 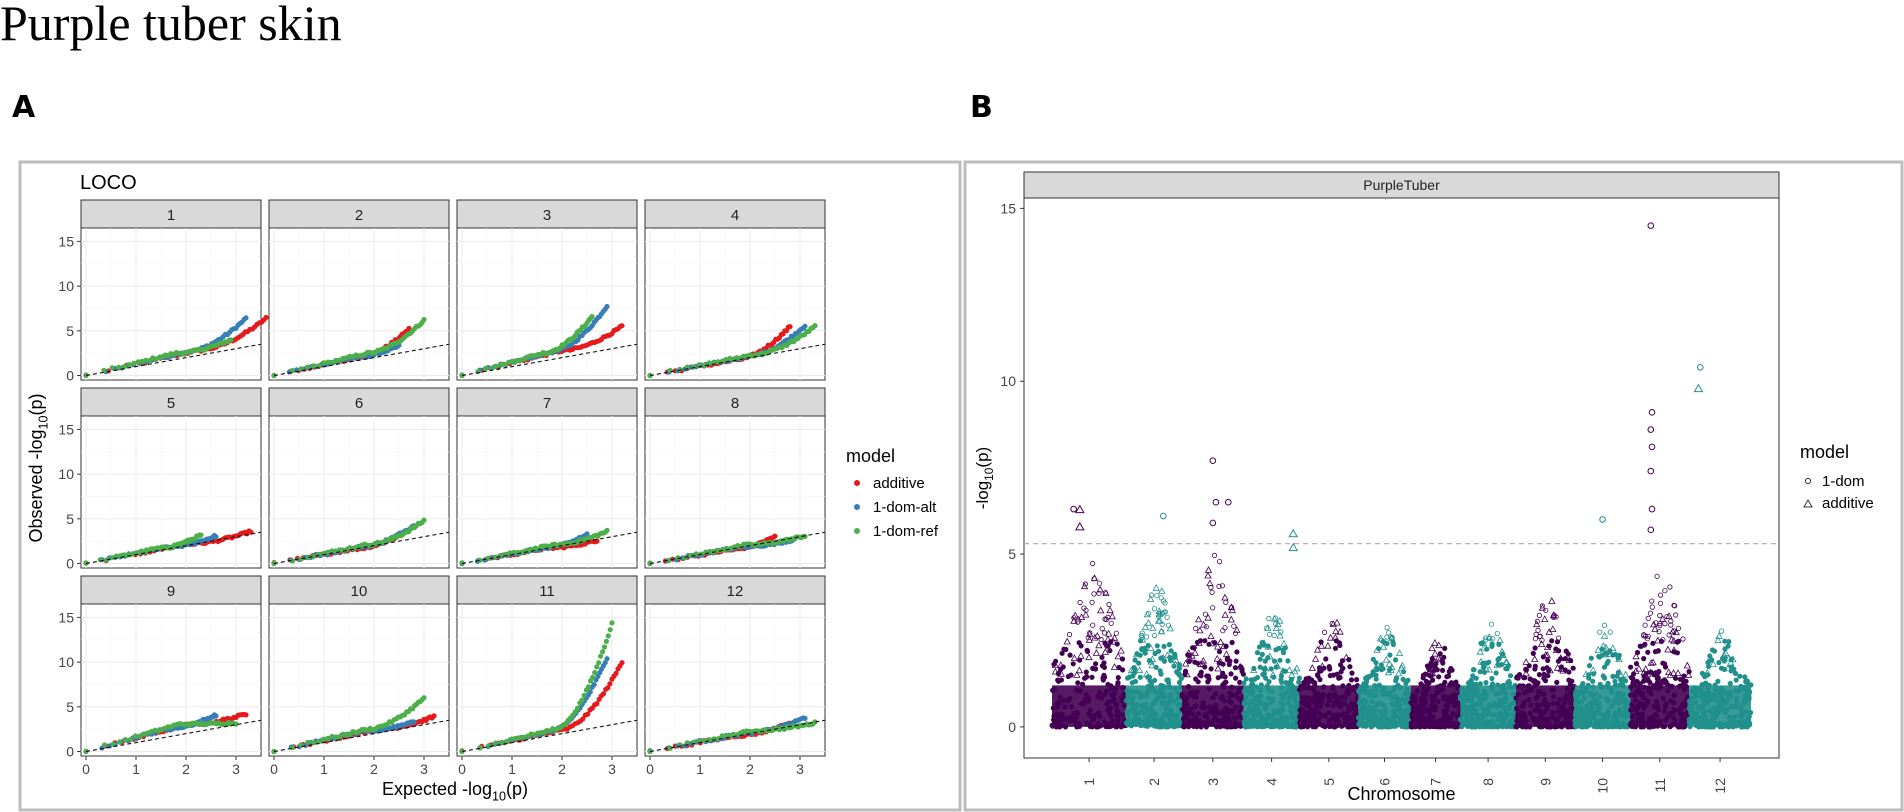 What do you see at coordinates (359, 676) in the screenshot?
I see `qq-facet-10: 100 1 2 3` at bounding box center [359, 676].